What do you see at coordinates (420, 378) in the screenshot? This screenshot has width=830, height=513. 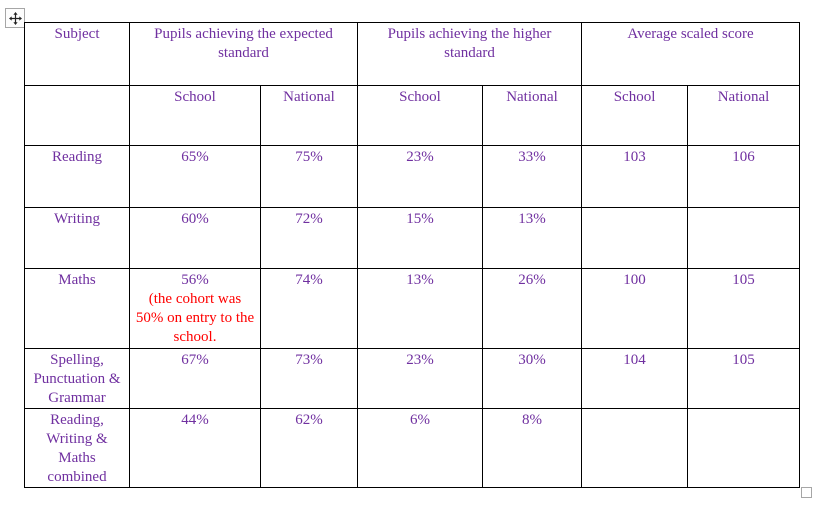 I see `cell-spag-higher-school: 23%` at bounding box center [420, 378].